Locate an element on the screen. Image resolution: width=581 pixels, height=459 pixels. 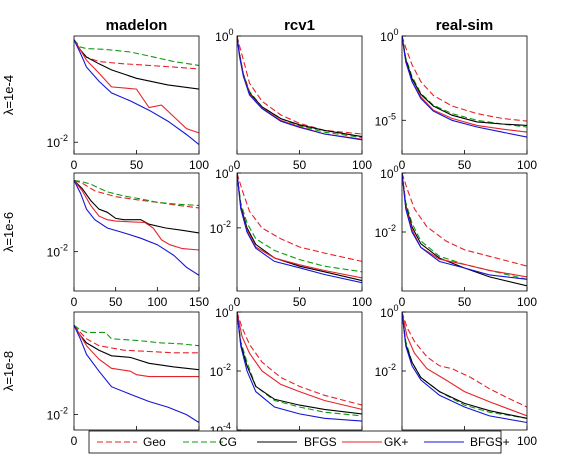
legend-label: Geo is located at coordinates (154, 442).